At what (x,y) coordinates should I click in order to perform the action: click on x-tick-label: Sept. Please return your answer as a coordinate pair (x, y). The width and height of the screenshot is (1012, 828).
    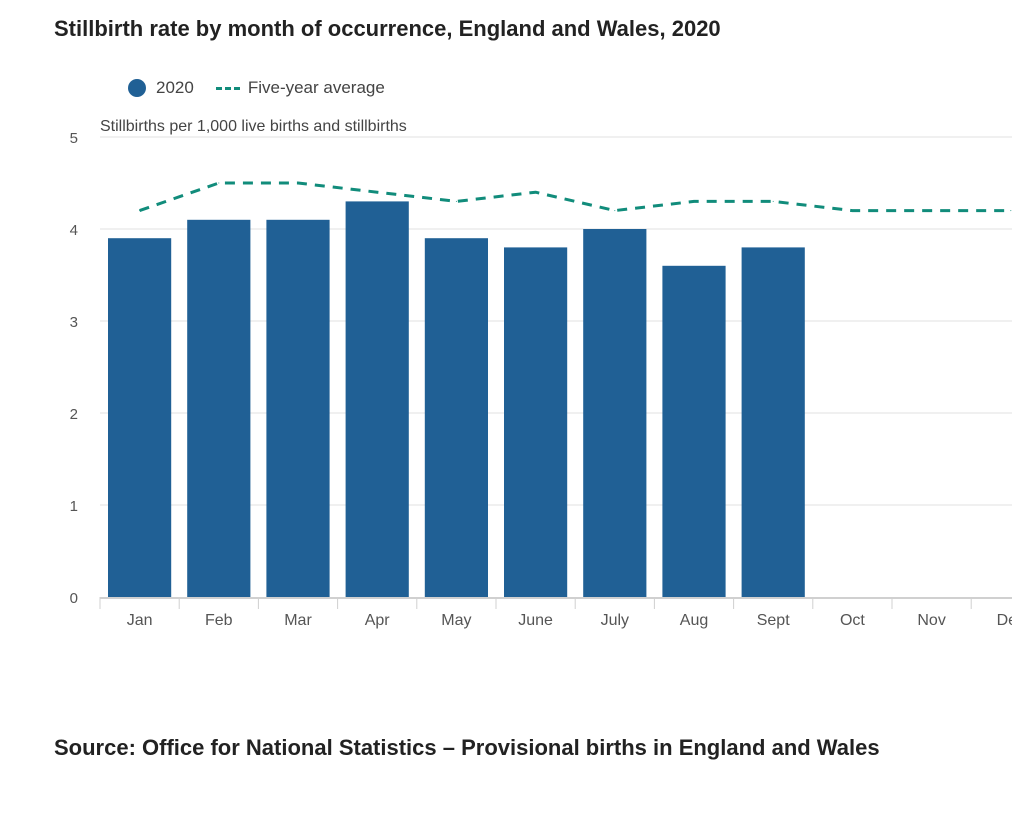
    Looking at the image, I should click on (773, 620).